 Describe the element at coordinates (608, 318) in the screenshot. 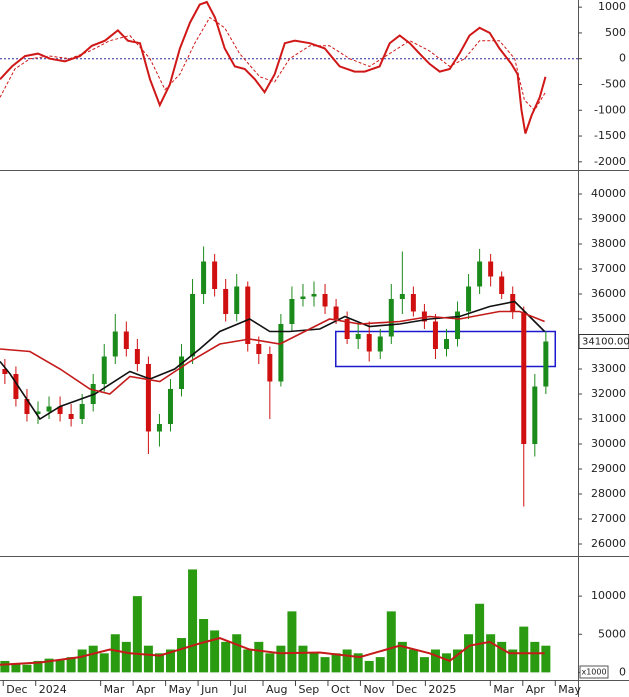

I see `y-tick-label: 35000` at that location.